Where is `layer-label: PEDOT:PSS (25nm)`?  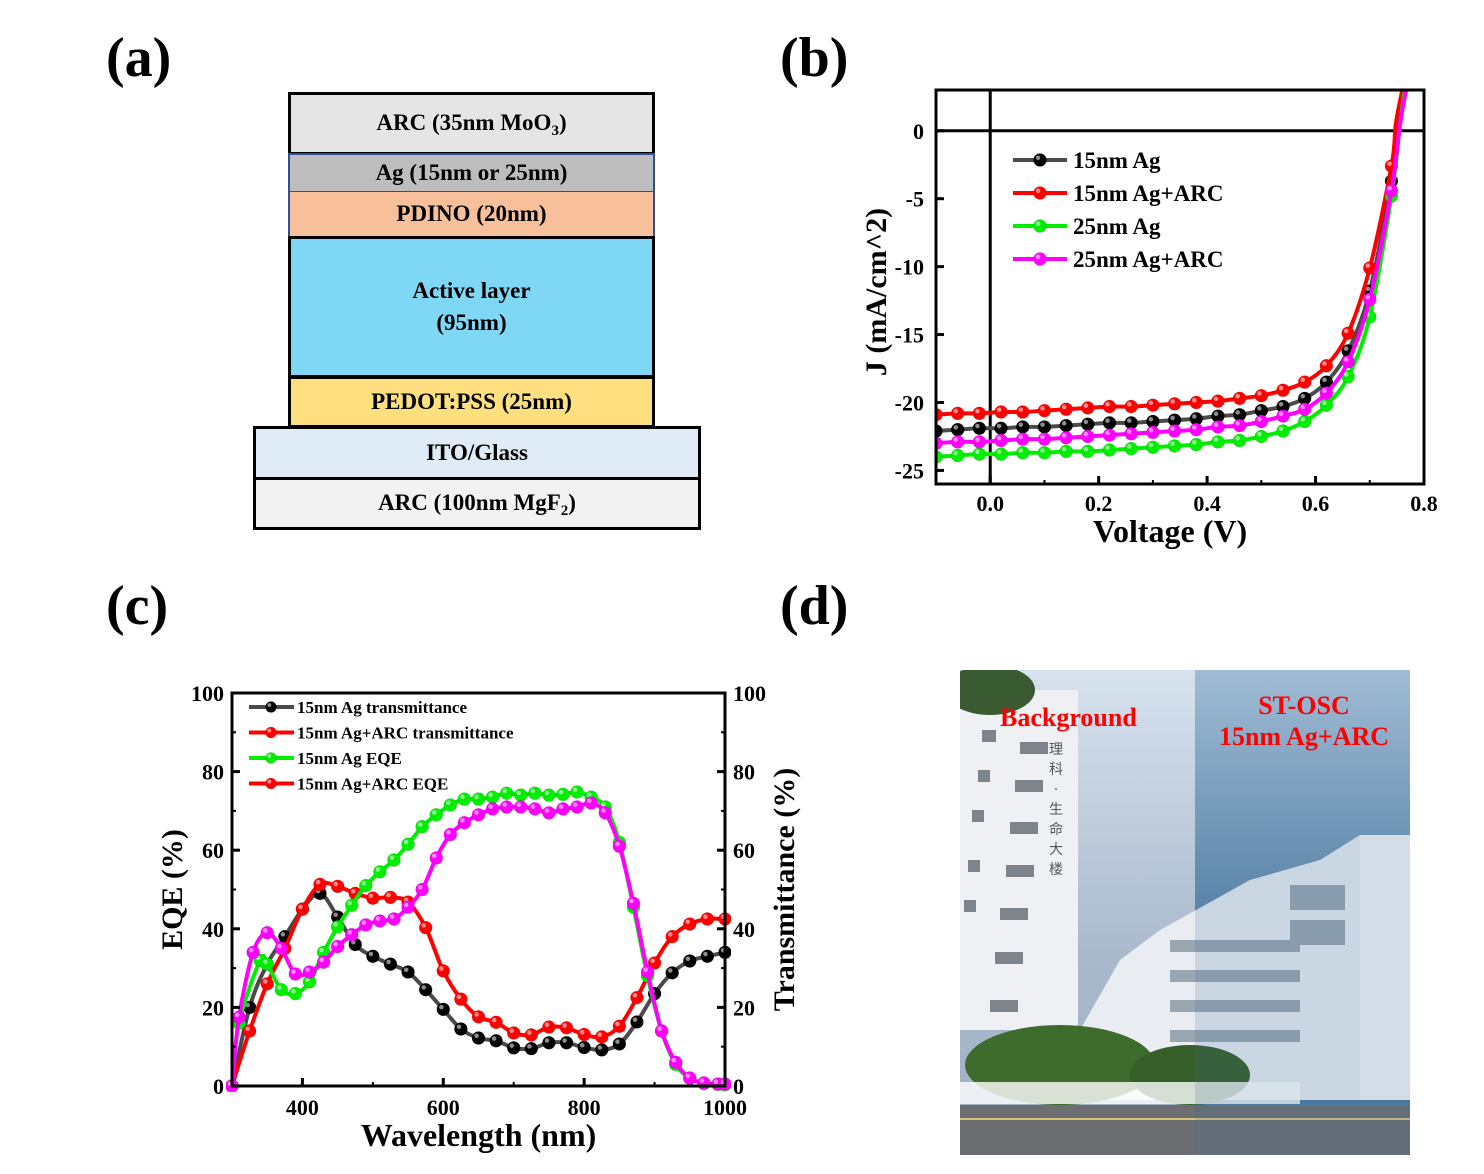
layer-label: PEDOT:PSS (25nm) is located at coordinates (471, 401).